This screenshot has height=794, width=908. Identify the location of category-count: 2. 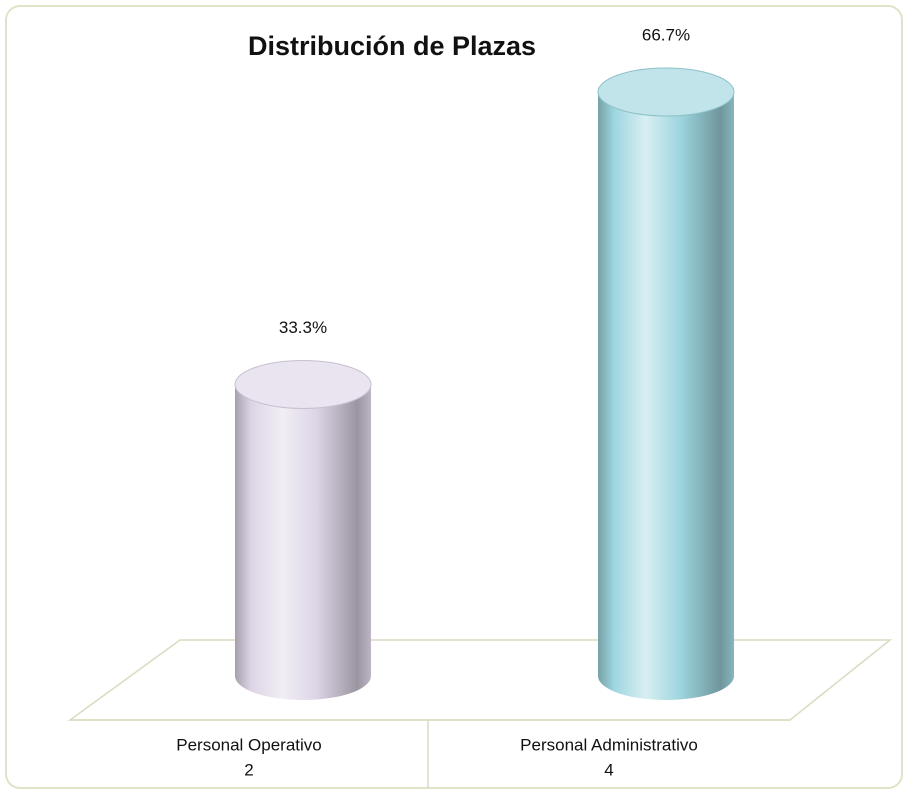
(248, 769).